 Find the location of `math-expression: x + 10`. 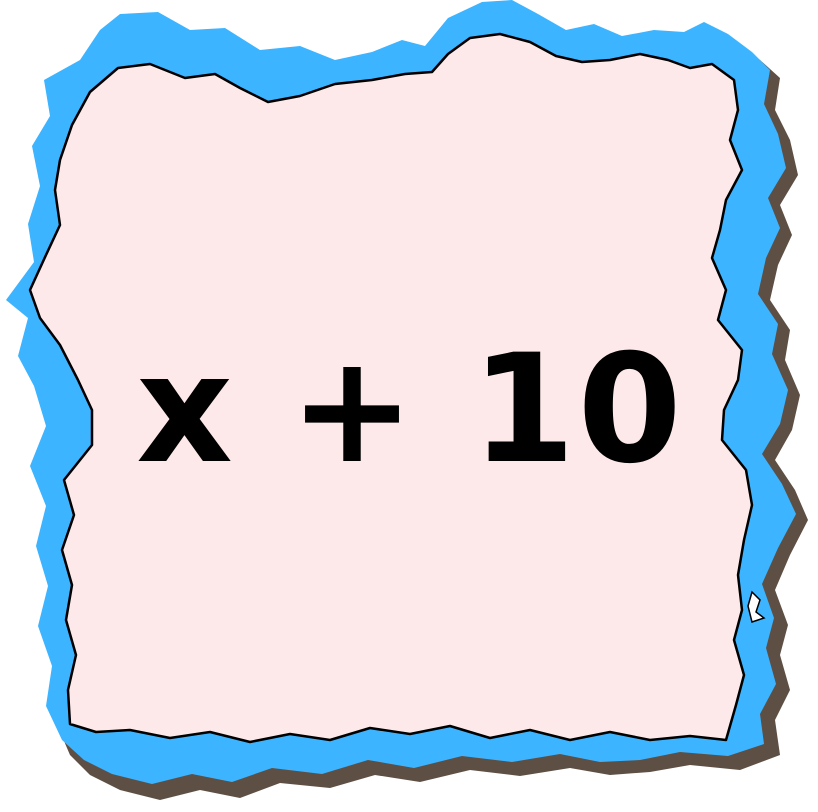

math-expression: x + 10 is located at coordinates (410, 410).